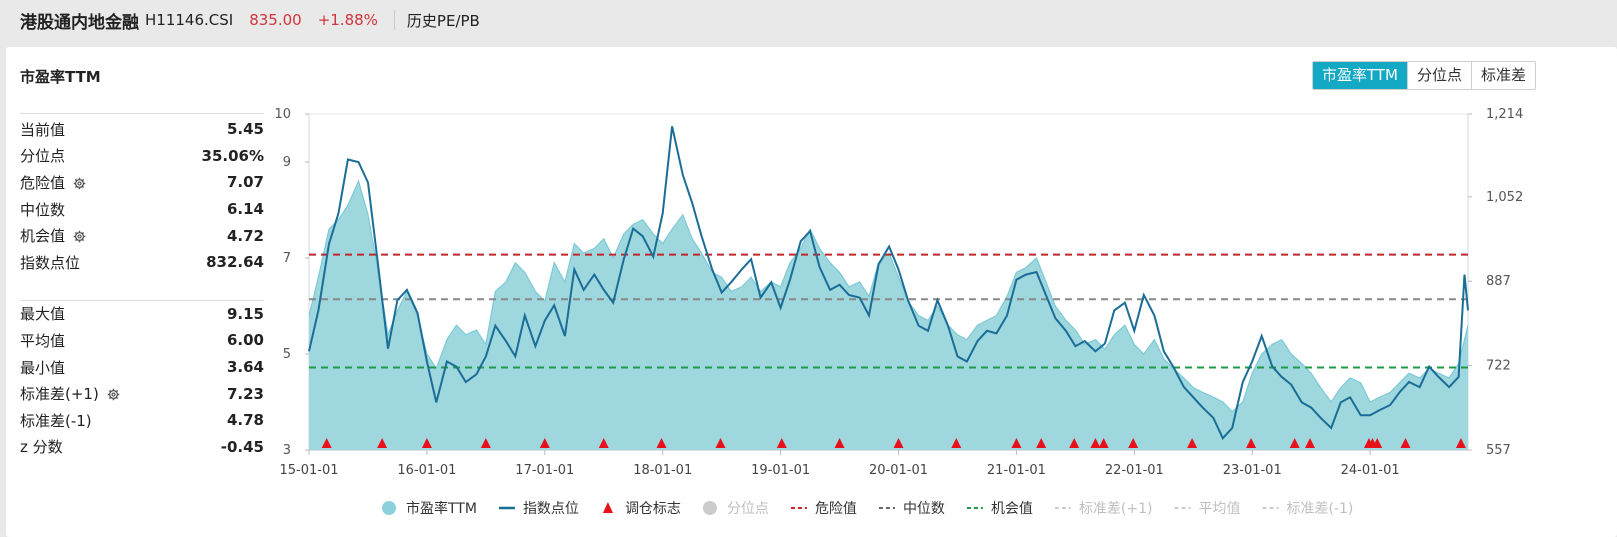  What do you see at coordinates (808, 20) in the screenshot?
I see `header-bar: 港股通内地金融 H11146.CSI 835.00 +1.88% 历史PE/PB` at bounding box center [808, 20].